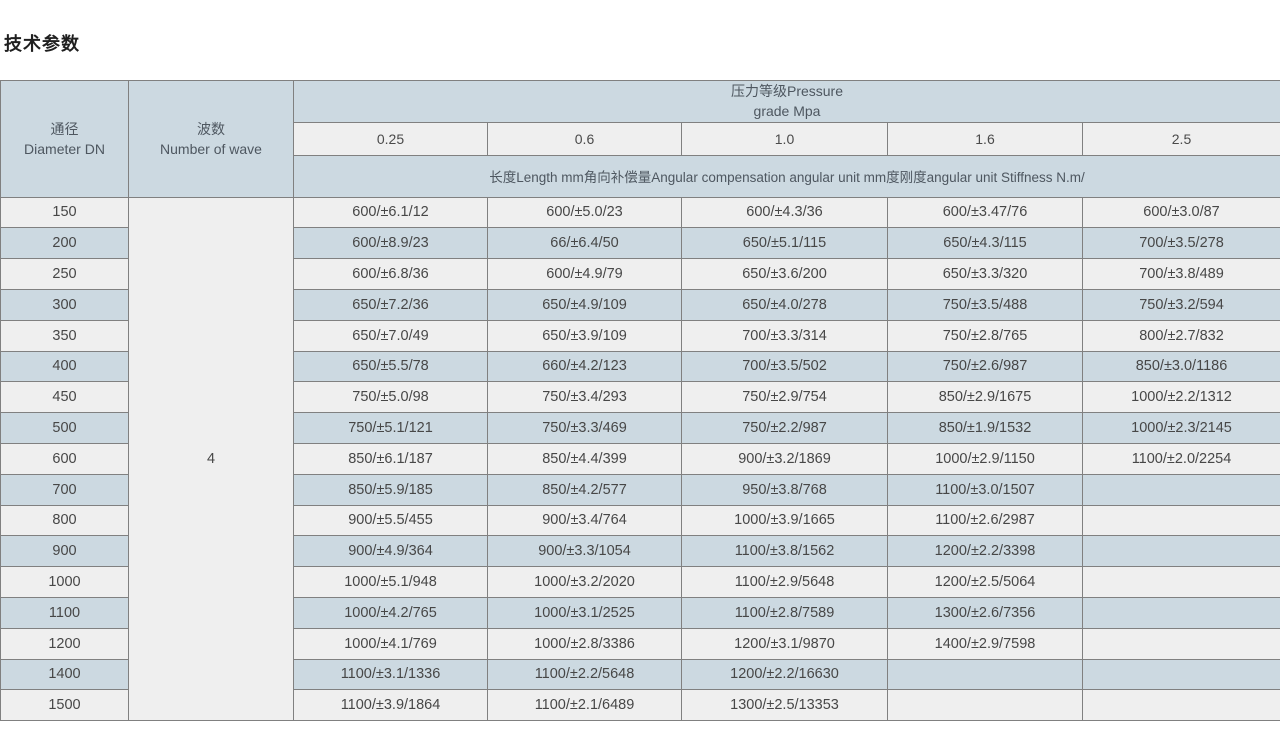 The image size is (1280, 729). Describe the element at coordinates (390, 397) in the screenshot. I see `value-cell: 750/±5.0/98` at that location.